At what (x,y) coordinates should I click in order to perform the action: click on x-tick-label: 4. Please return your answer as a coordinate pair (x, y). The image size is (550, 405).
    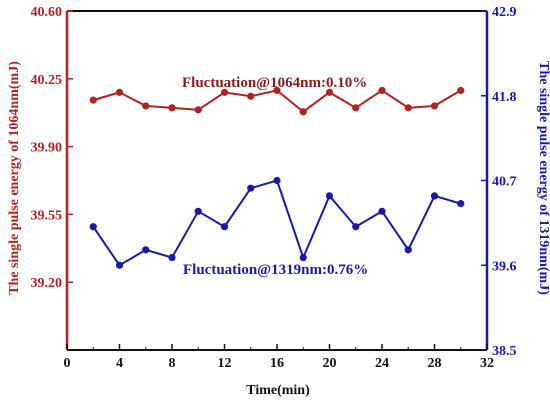
    Looking at the image, I should click on (119, 363).